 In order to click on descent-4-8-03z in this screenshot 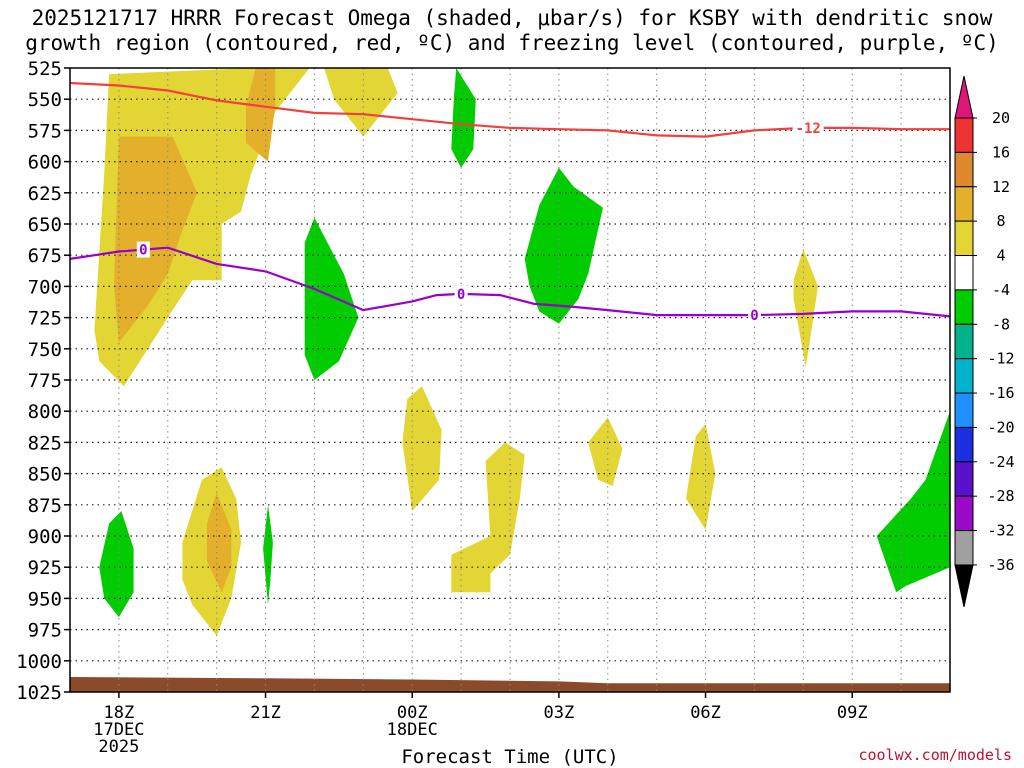, I will do `click(563, 245)`.